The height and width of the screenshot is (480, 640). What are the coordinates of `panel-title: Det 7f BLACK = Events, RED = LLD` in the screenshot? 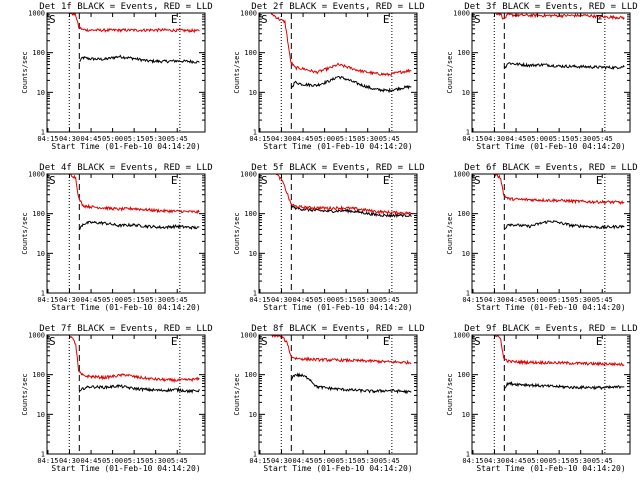 It's located at (125, 329).